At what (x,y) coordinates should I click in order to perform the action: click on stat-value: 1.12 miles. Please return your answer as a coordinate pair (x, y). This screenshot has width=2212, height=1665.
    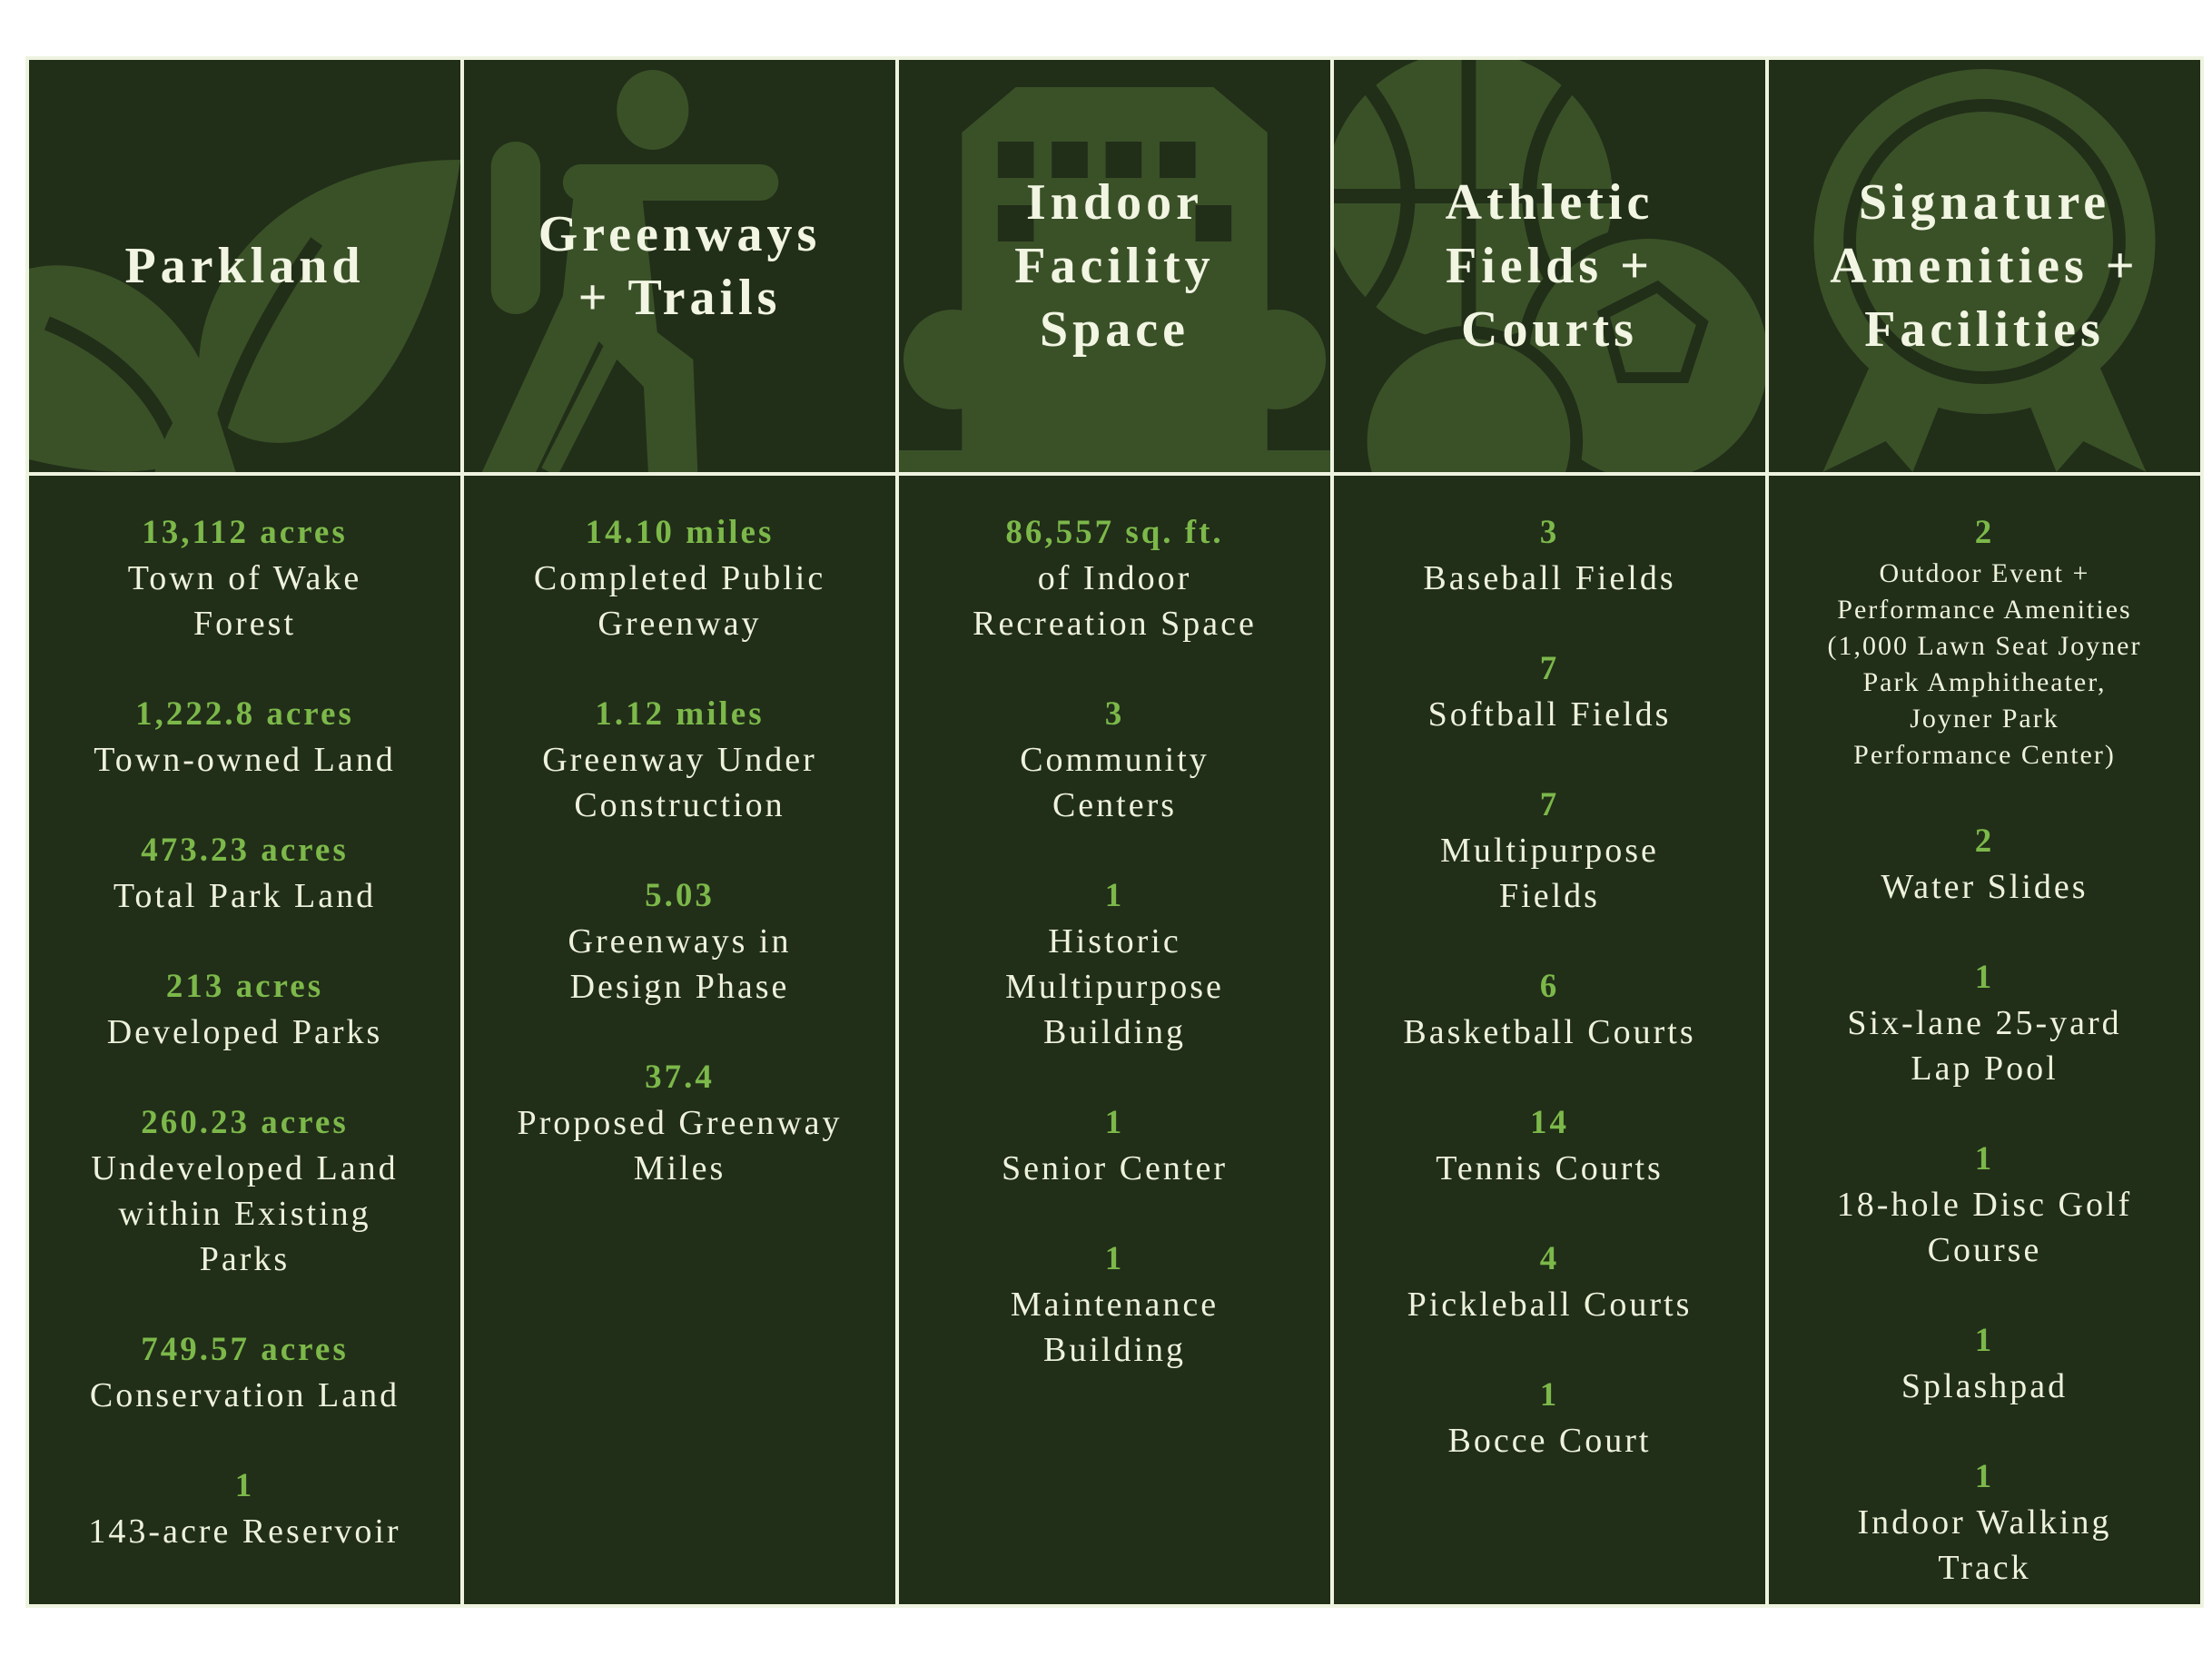
    Looking at the image, I should click on (680, 714).